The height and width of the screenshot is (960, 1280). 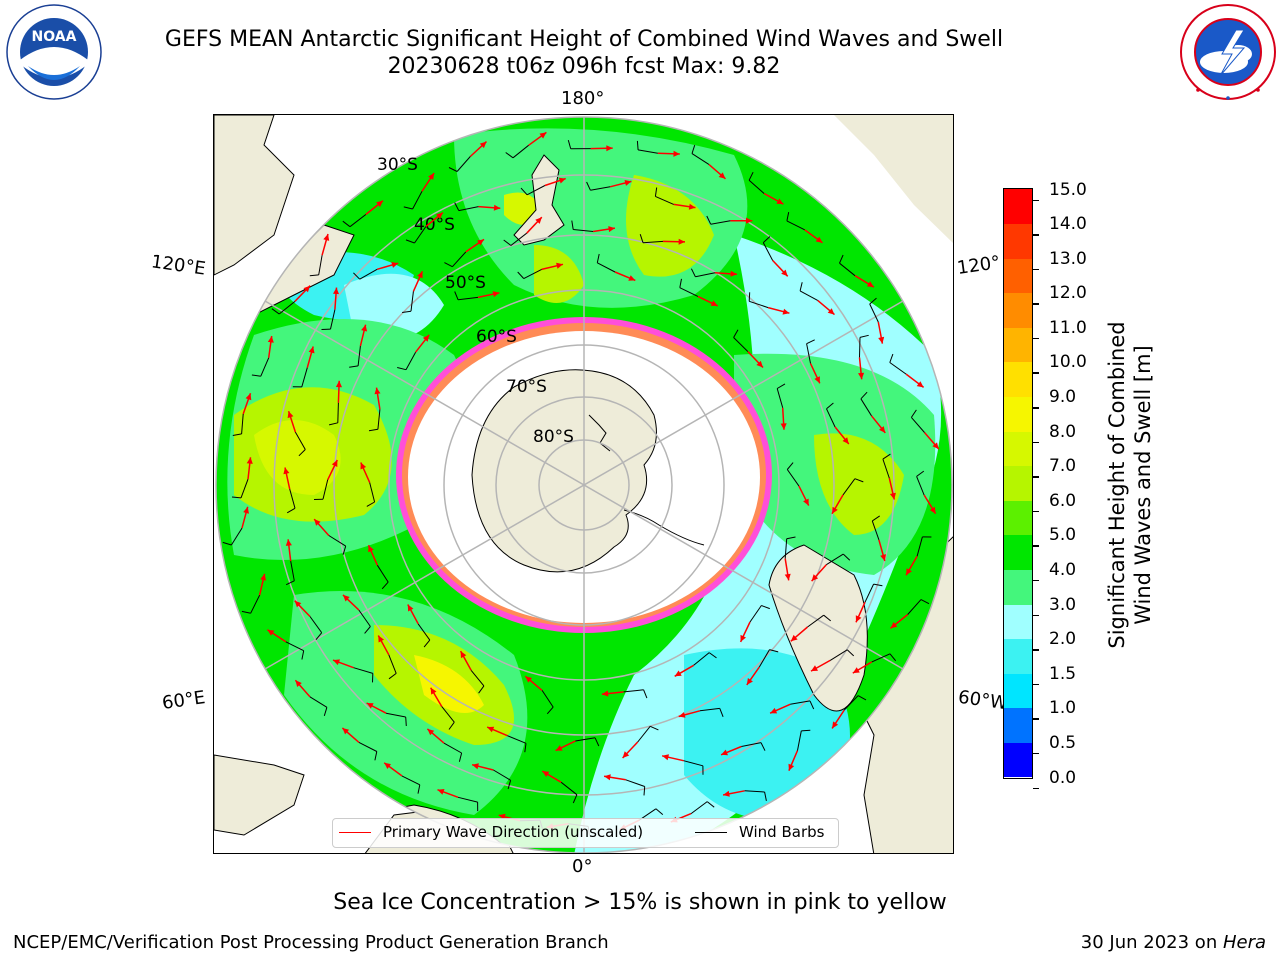 What do you see at coordinates (1054, 783) in the screenshot?
I see `colorbar-tick-label: 0.0` at bounding box center [1054, 783].